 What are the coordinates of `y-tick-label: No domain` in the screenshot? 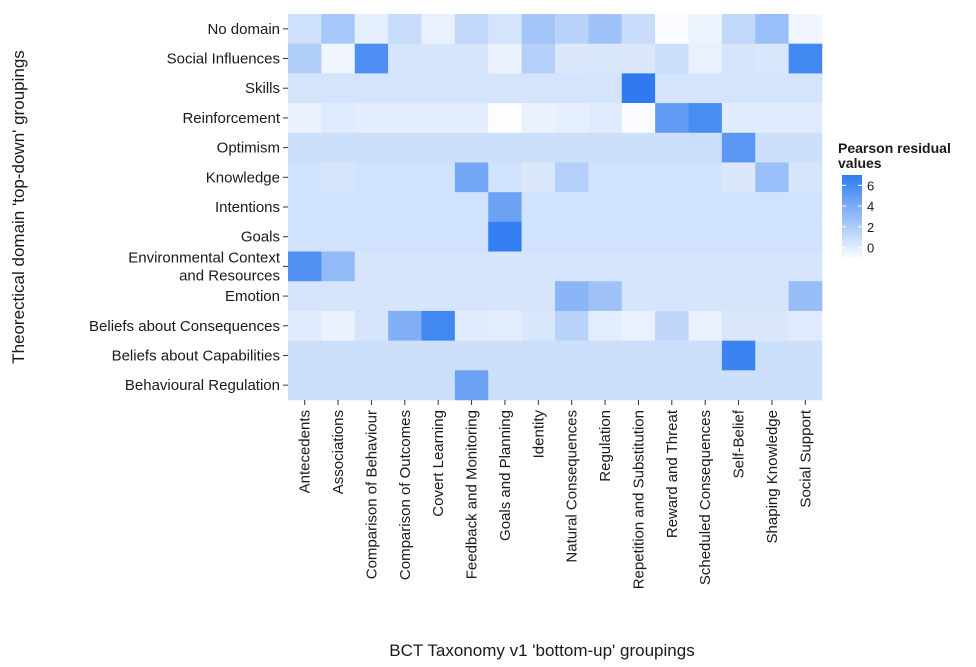 It's located at (243, 29).